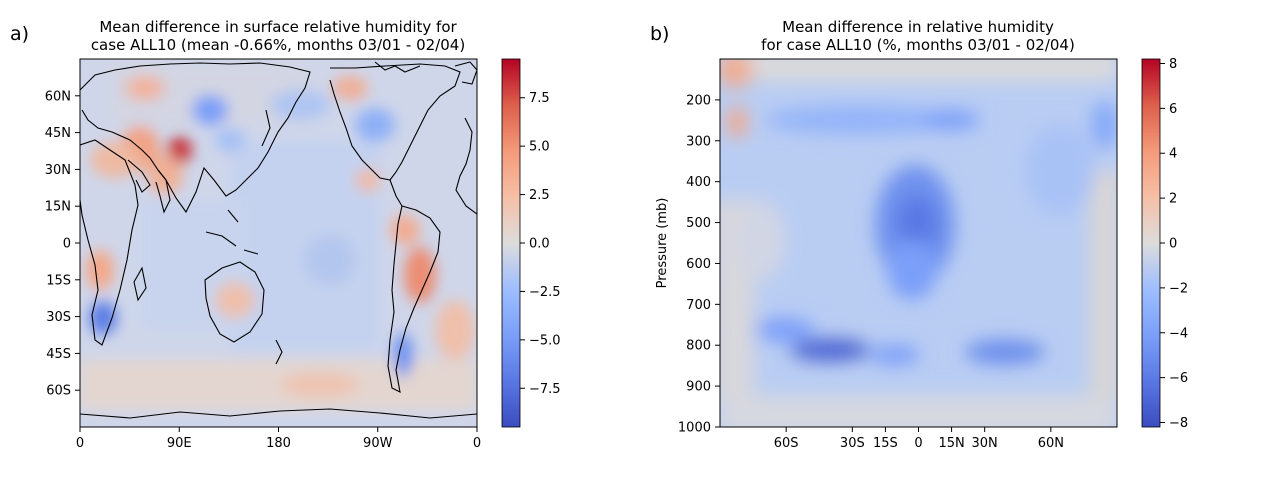 The width and height of the screenshot is (1280, 480). I want to click on panel-b-xtick-label: 60N, so click(1051, 443).